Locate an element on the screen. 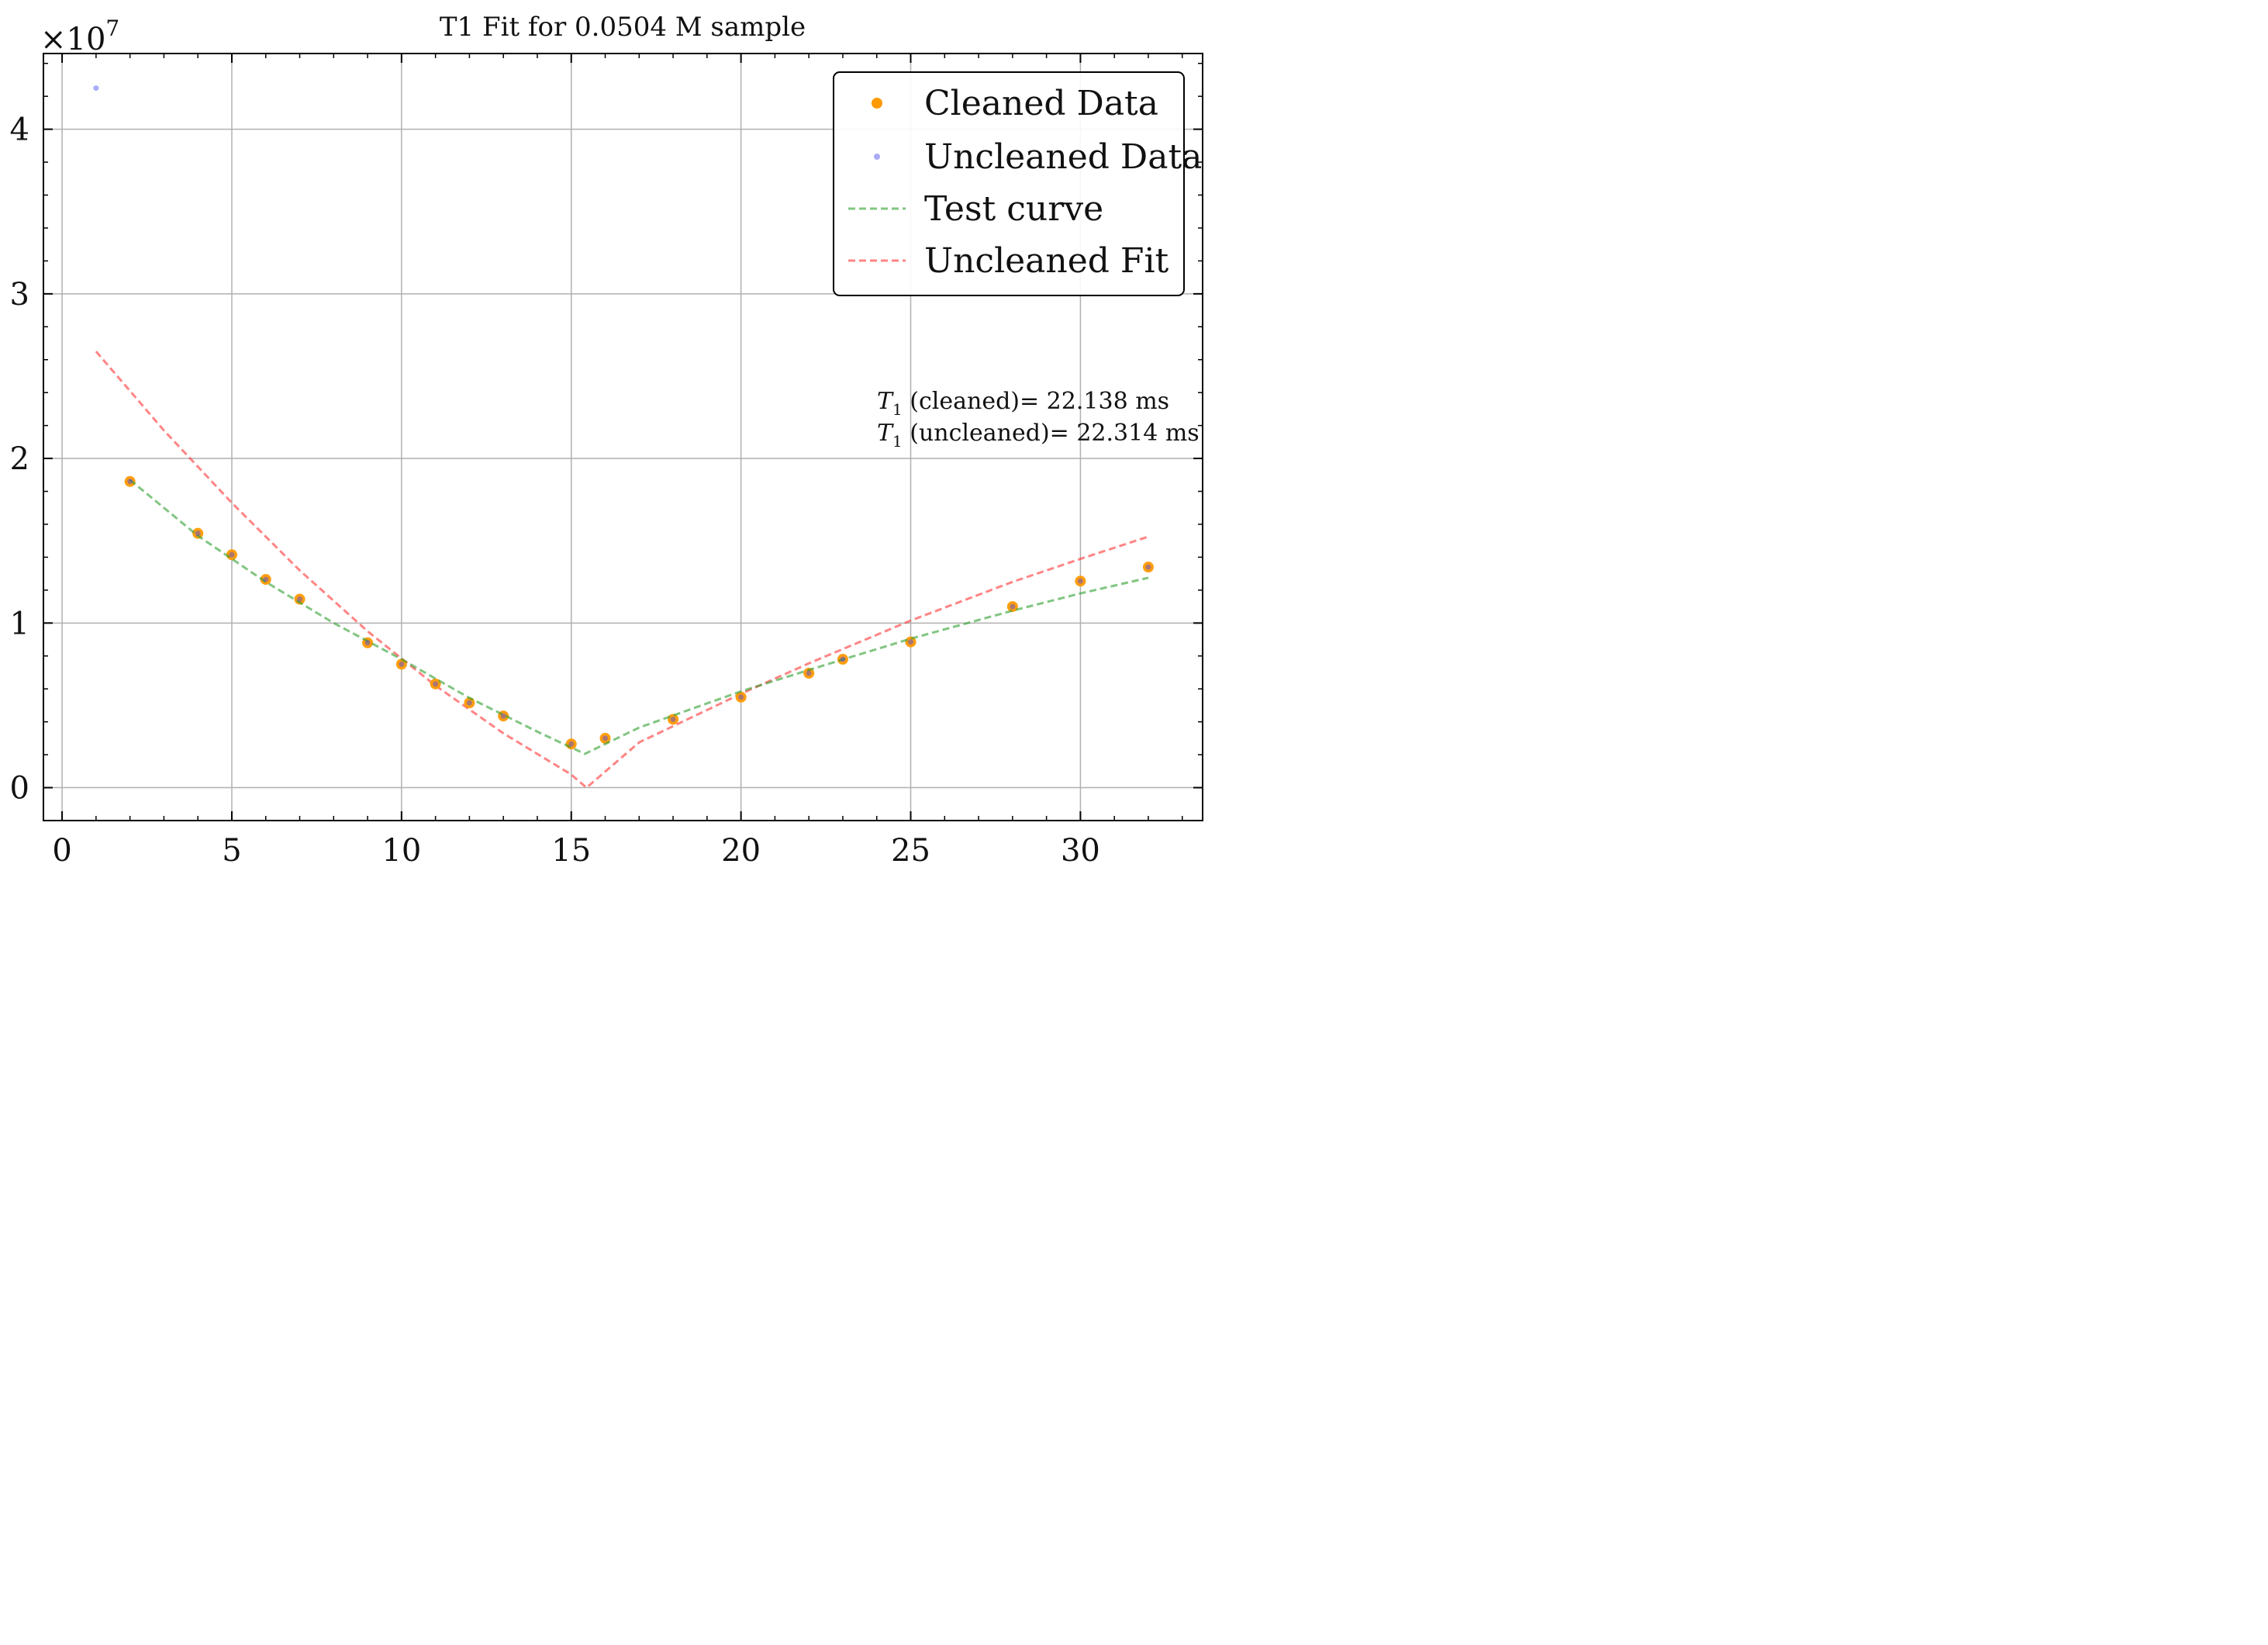 Image resolution: width=2268 pixels, height=1645 pixels. x-tick-label: 20 is located at coordinates (741, 851).